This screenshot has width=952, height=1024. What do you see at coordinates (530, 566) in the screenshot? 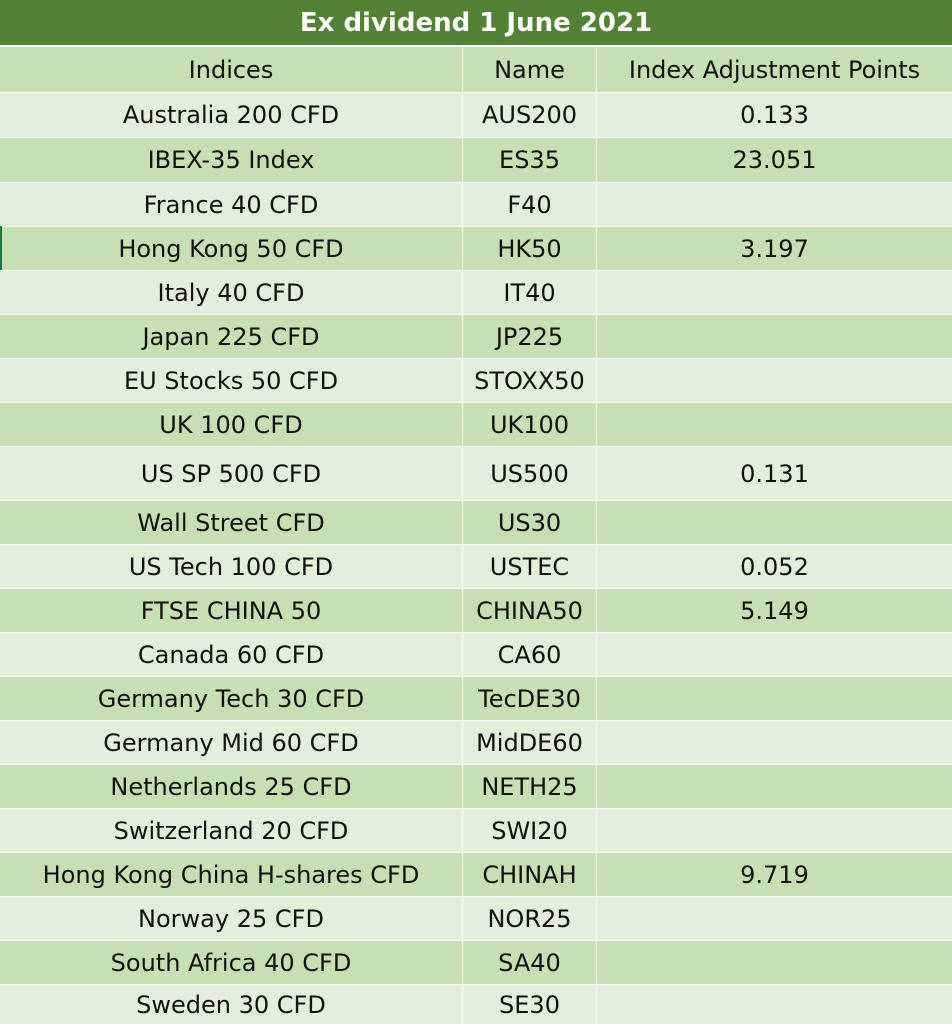
I see `symbol-cell: USTEC` at bounding box center [530, 566].